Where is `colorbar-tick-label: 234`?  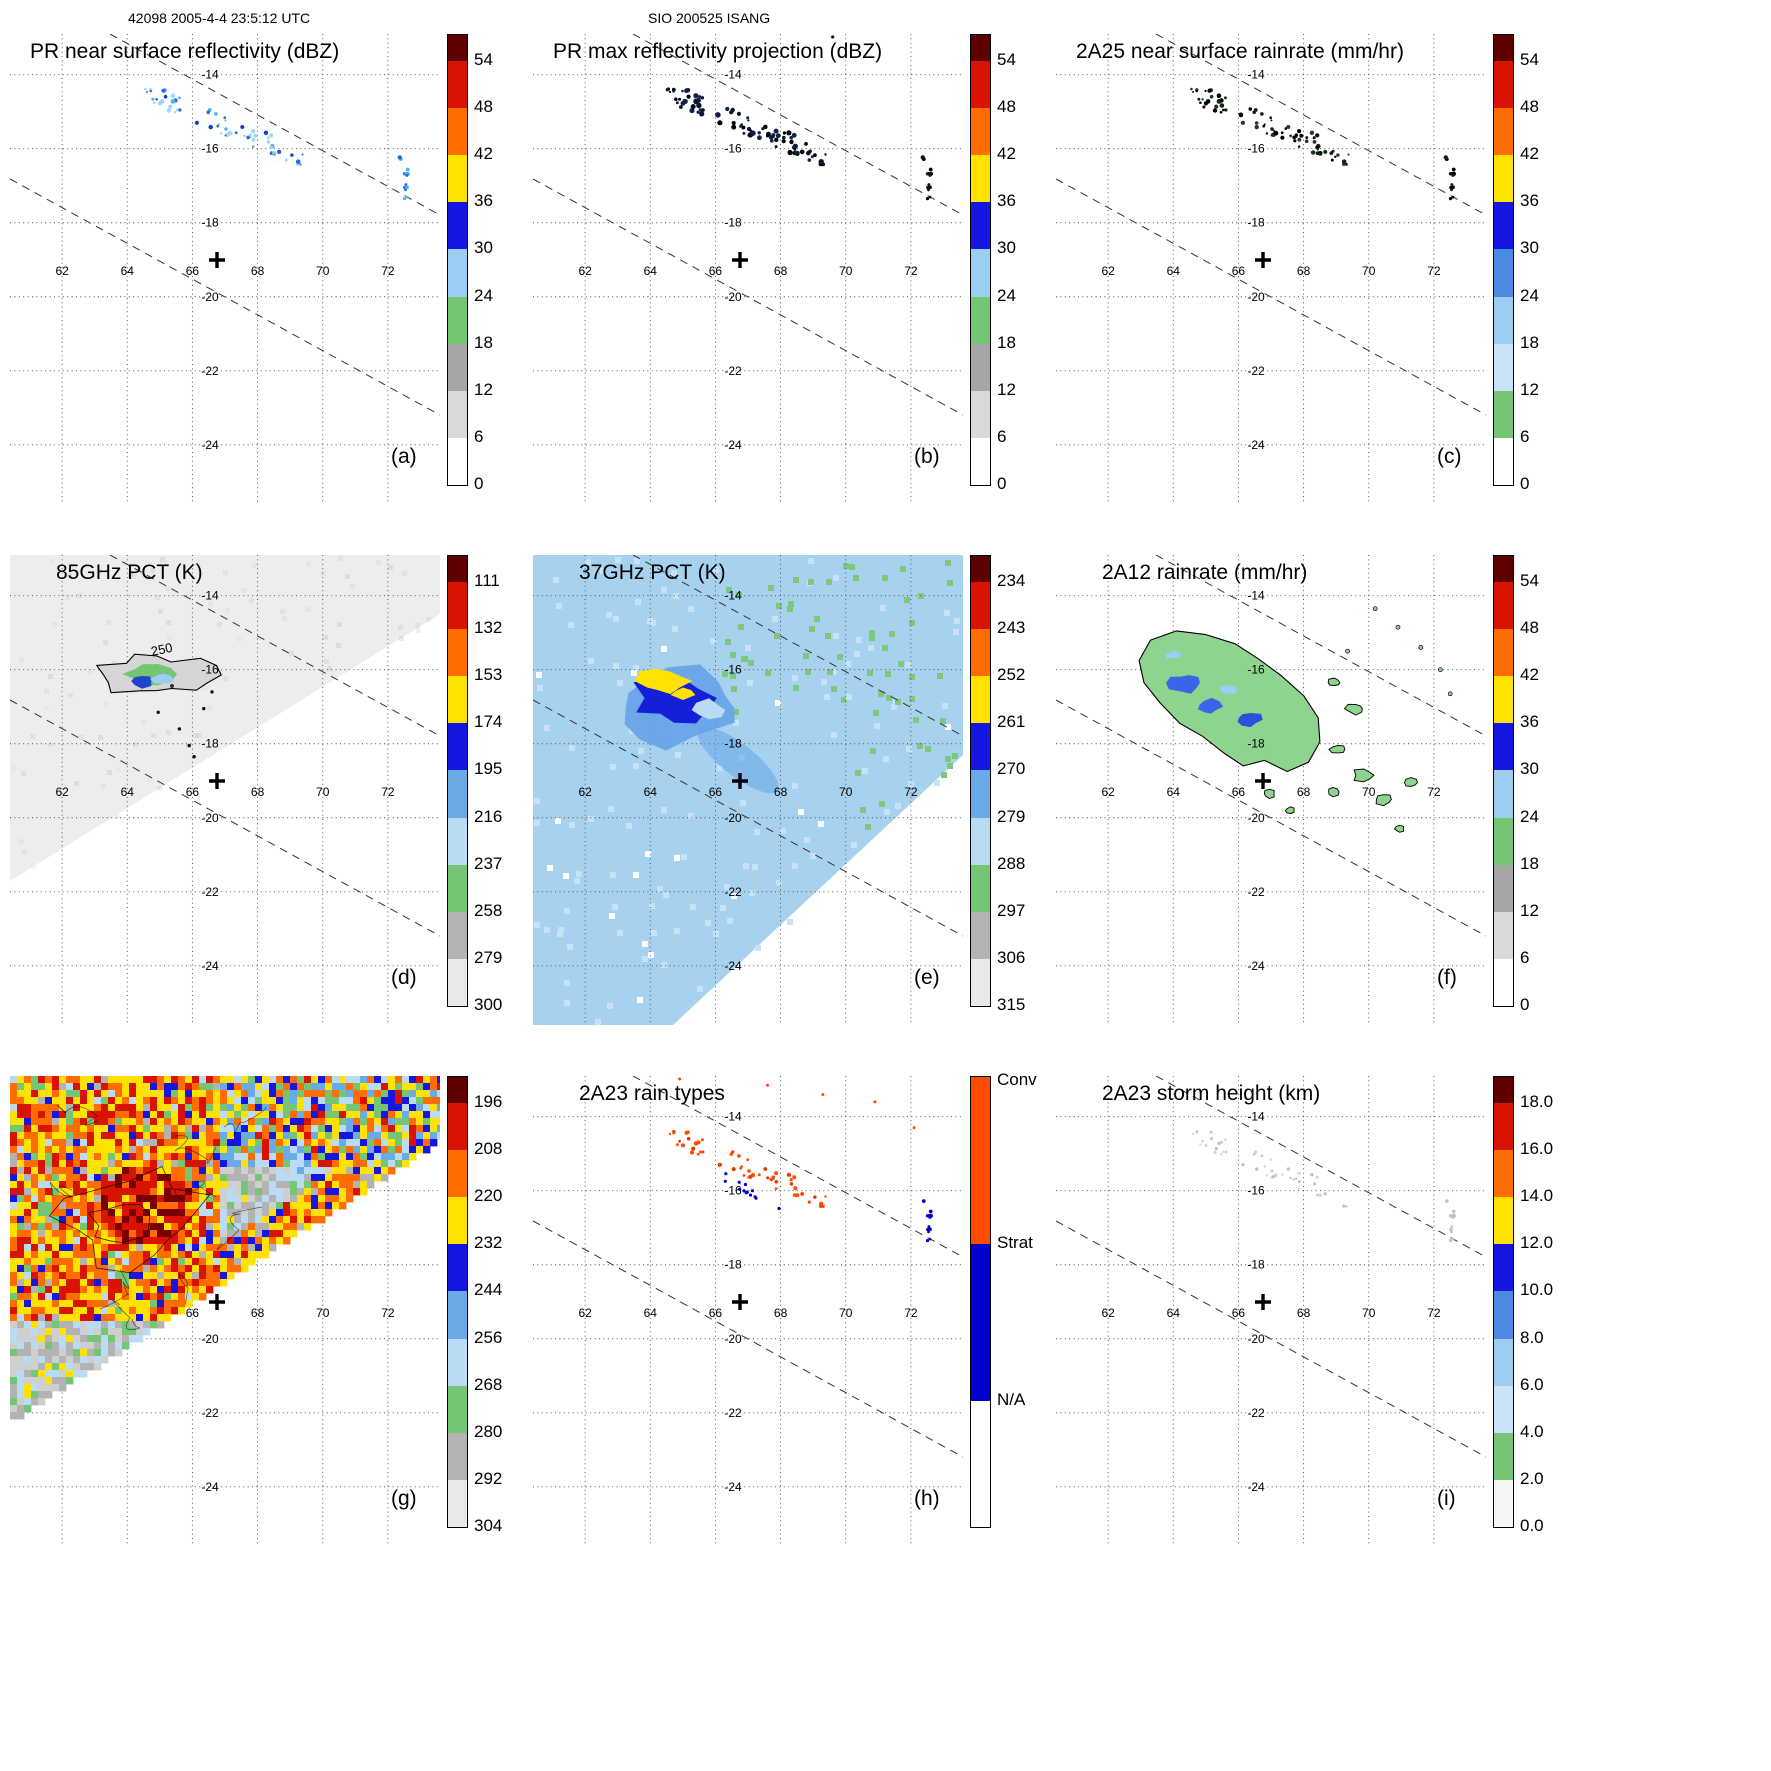 colorbar-tick-label: 234 is located at coordinates (1011, 580).